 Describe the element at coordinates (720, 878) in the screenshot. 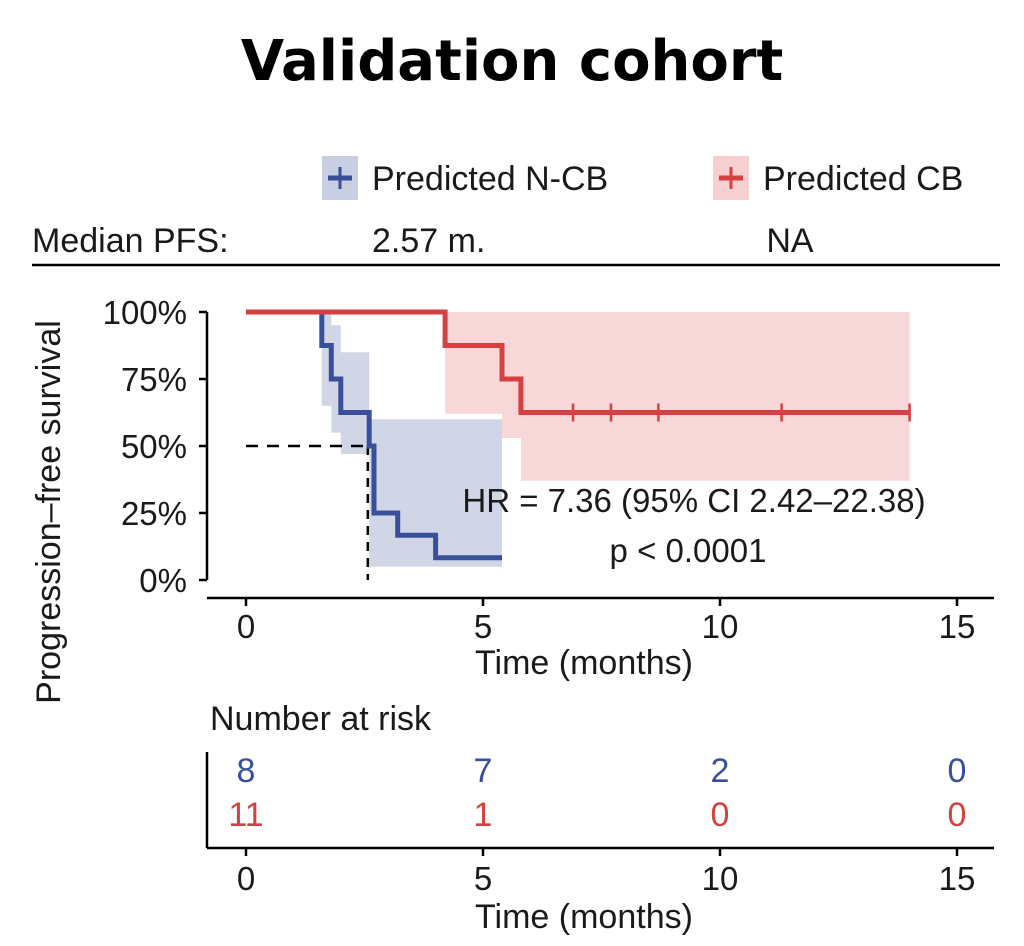

I see `risk-x-tick-label: 10` at that location.